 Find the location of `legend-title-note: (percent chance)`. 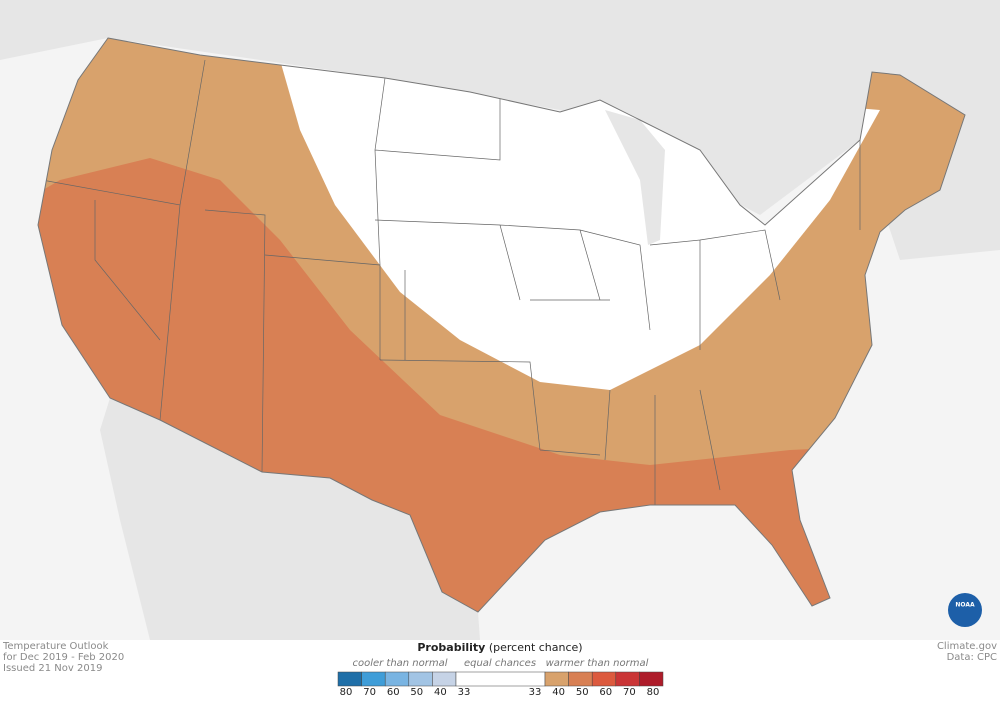

legend-title-note: (percent chance) is located at coordinates (536, 647).